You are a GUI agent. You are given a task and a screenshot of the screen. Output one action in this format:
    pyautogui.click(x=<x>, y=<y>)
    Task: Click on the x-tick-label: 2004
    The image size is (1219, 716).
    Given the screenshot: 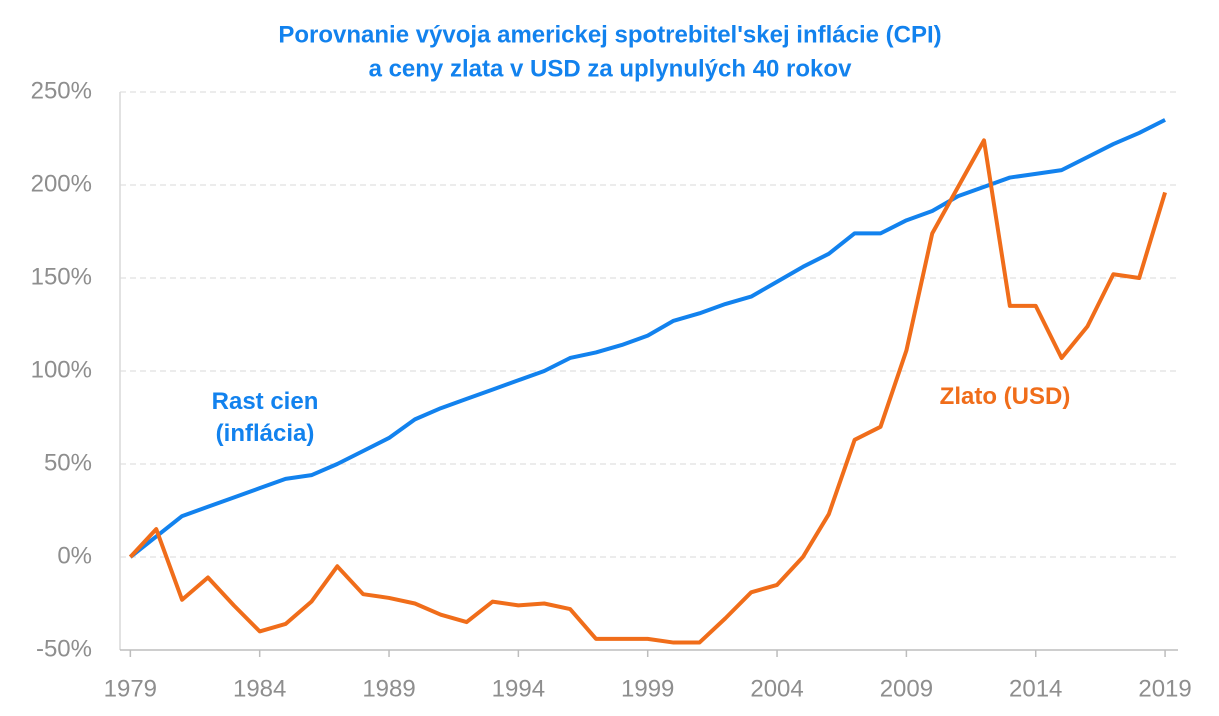 What is the action you would take?
    pyautogui.click(x=776, y=688)
    